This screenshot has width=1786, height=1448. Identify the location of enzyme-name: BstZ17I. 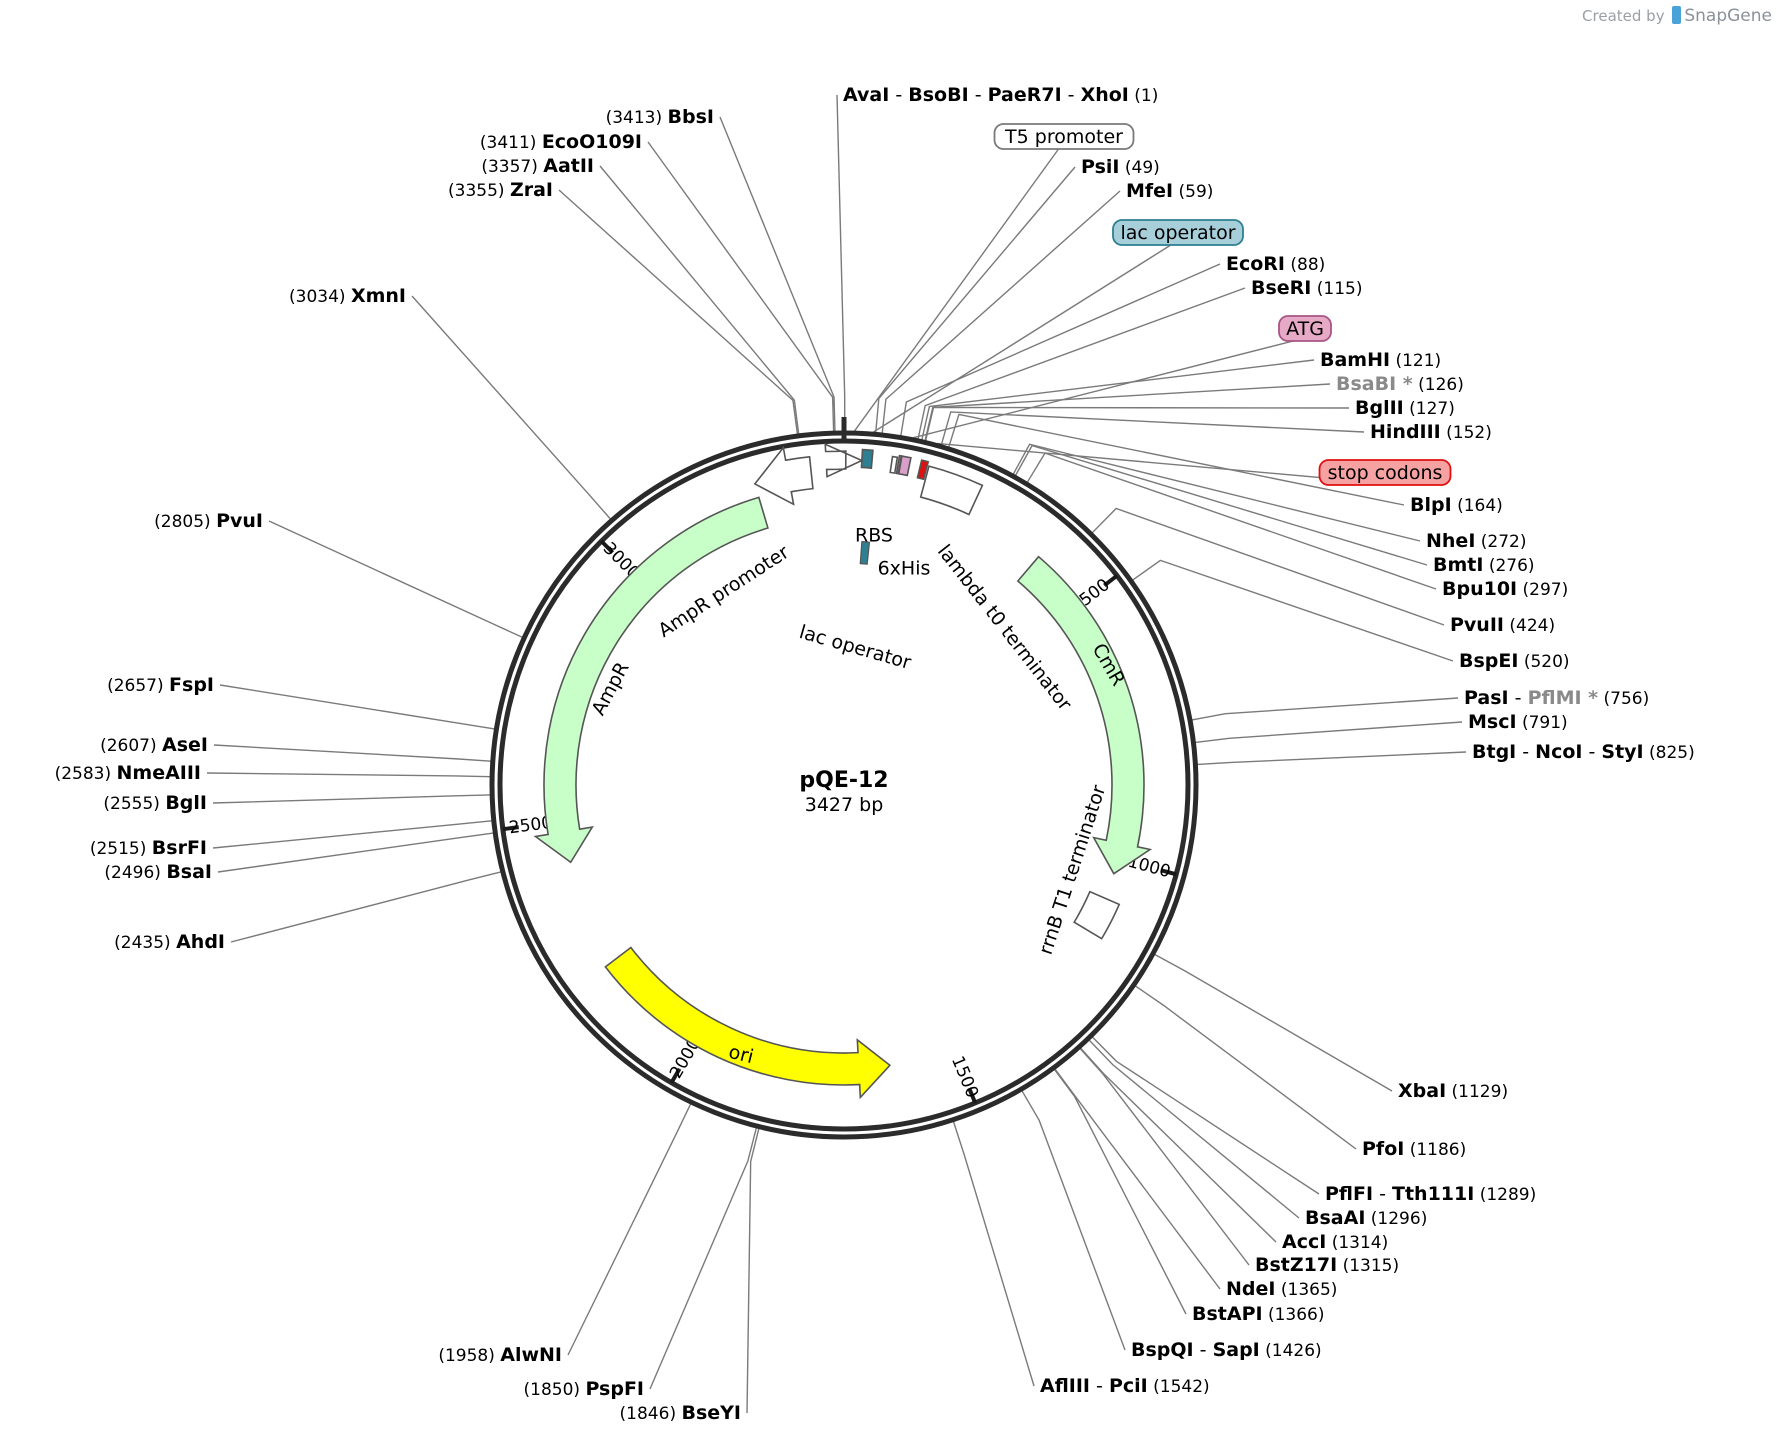
(1296, 1265).